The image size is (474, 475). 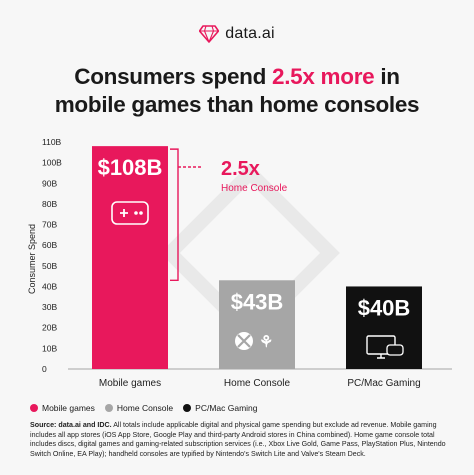 What do you see at coordinates (254, 341) in the screenshot?
I see `xbox-playstation-icons: ⚘` at bounding box center [254, 341].